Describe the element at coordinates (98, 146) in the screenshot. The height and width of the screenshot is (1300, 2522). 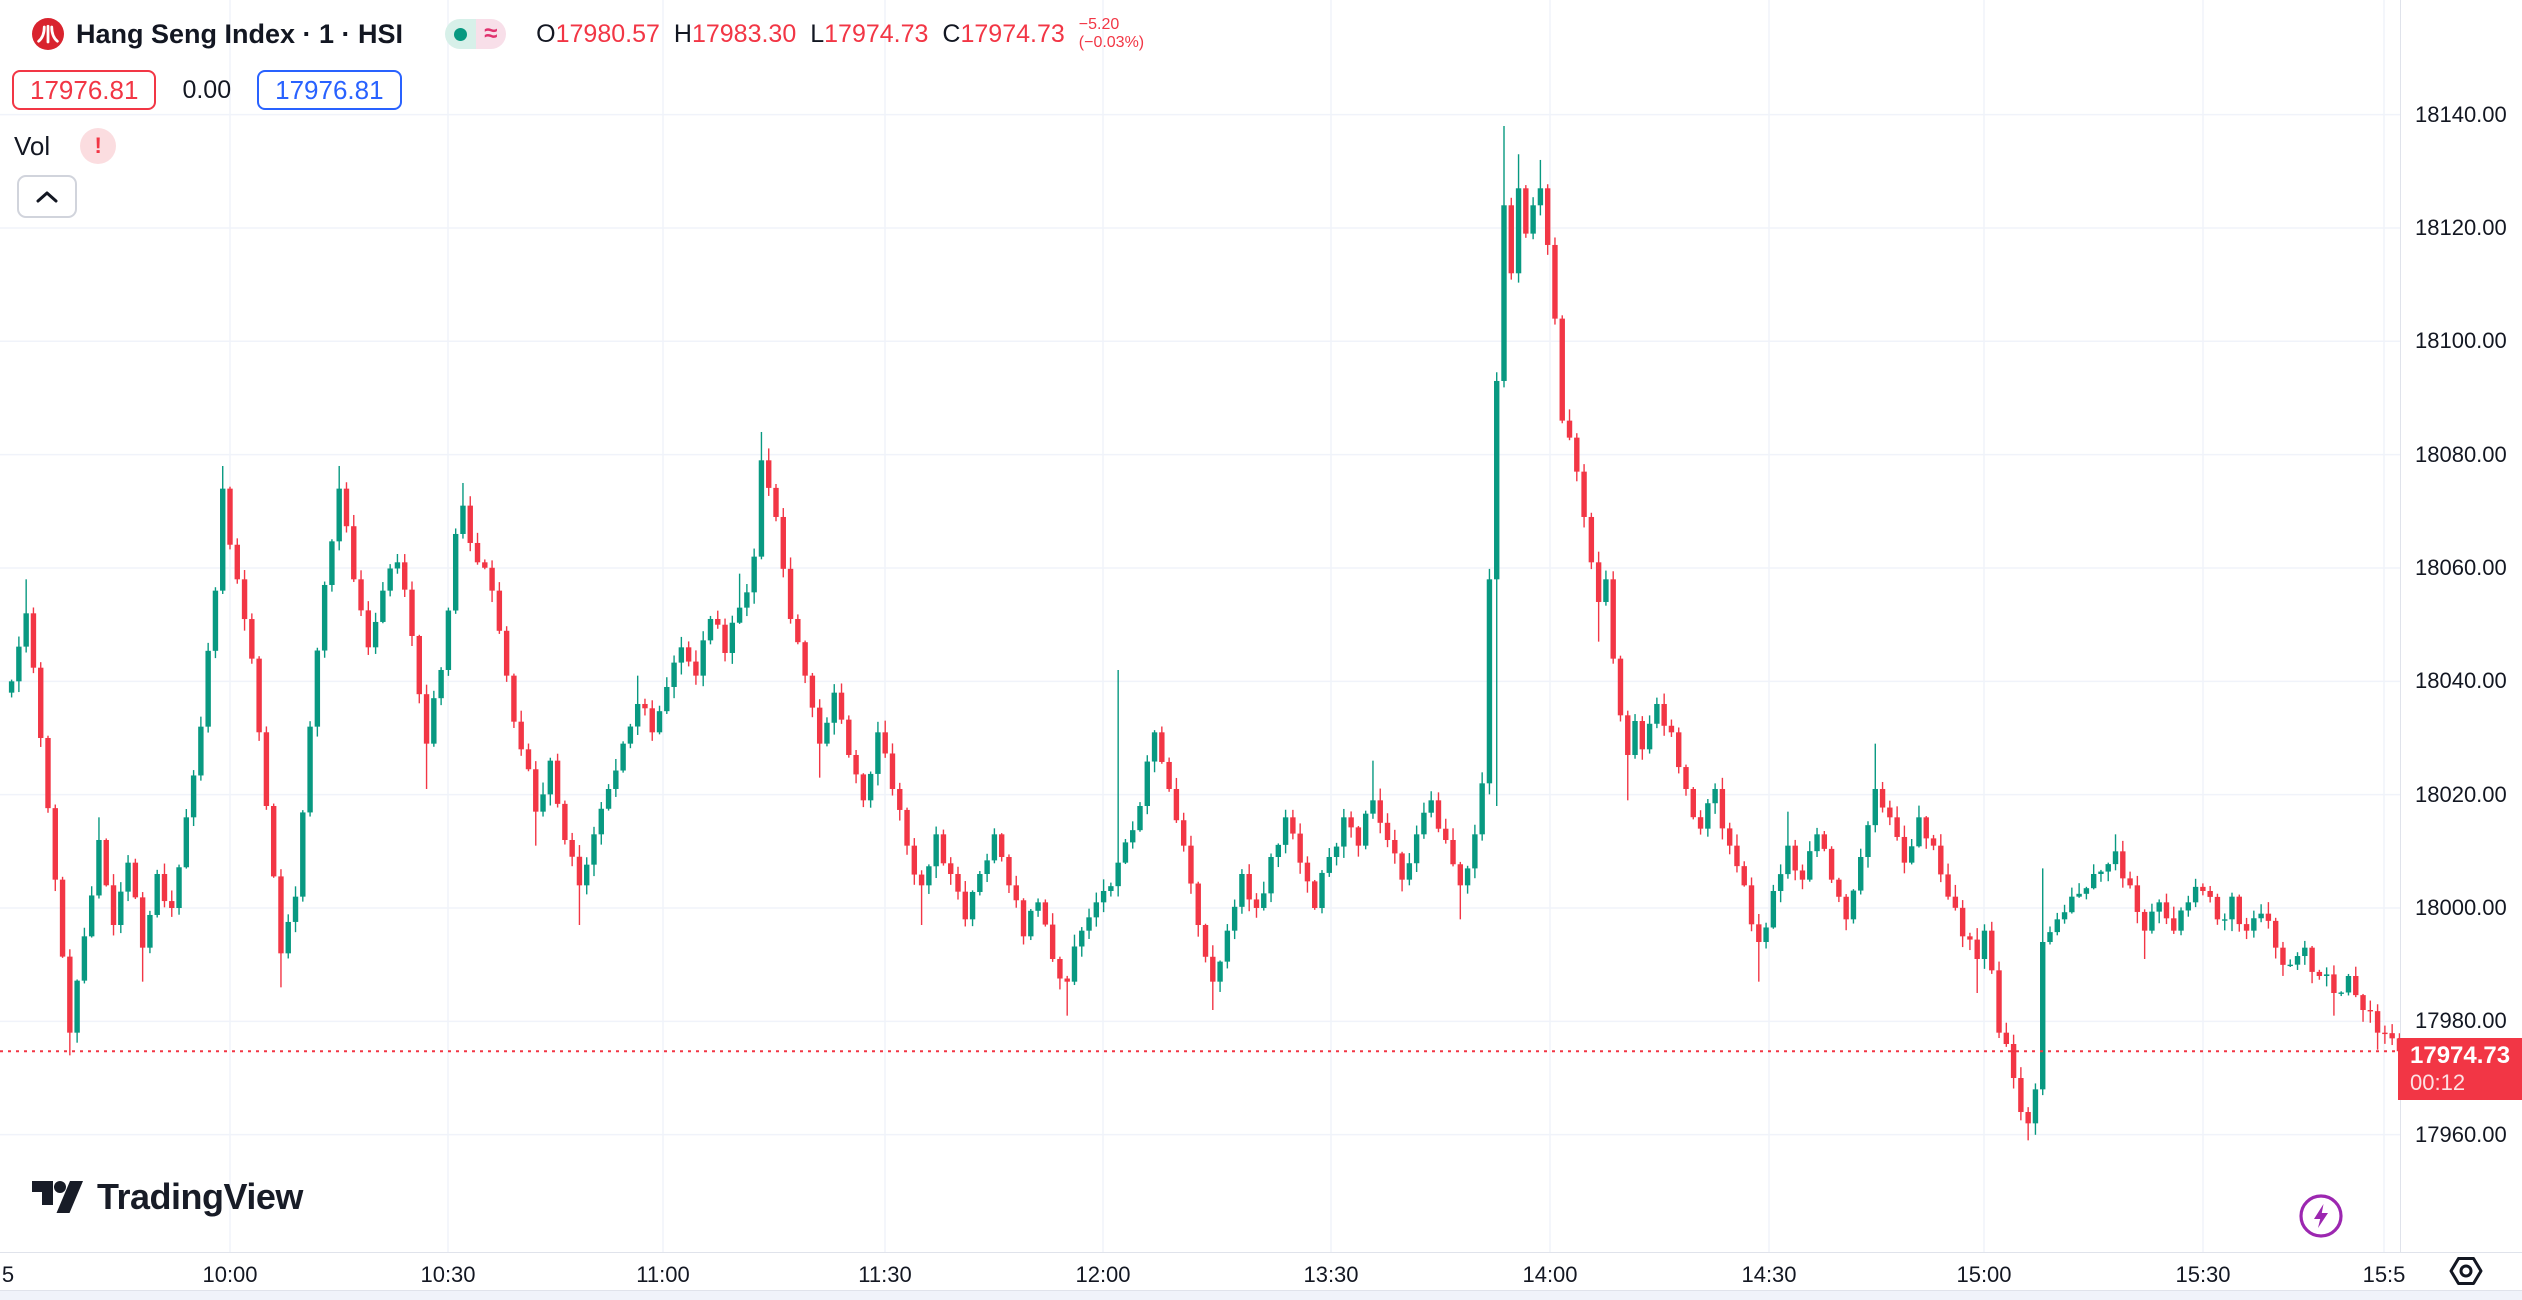
I see `volume-warning-icon: !` at that location.